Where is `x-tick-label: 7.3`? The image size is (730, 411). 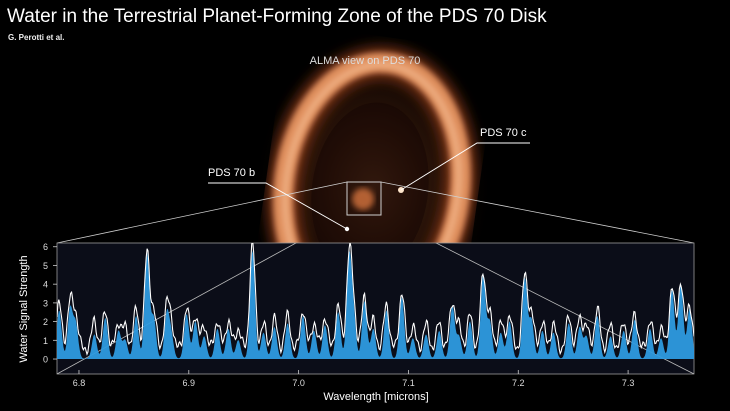 x-tick-label: 7.3 is located at coordinates (628, 383).